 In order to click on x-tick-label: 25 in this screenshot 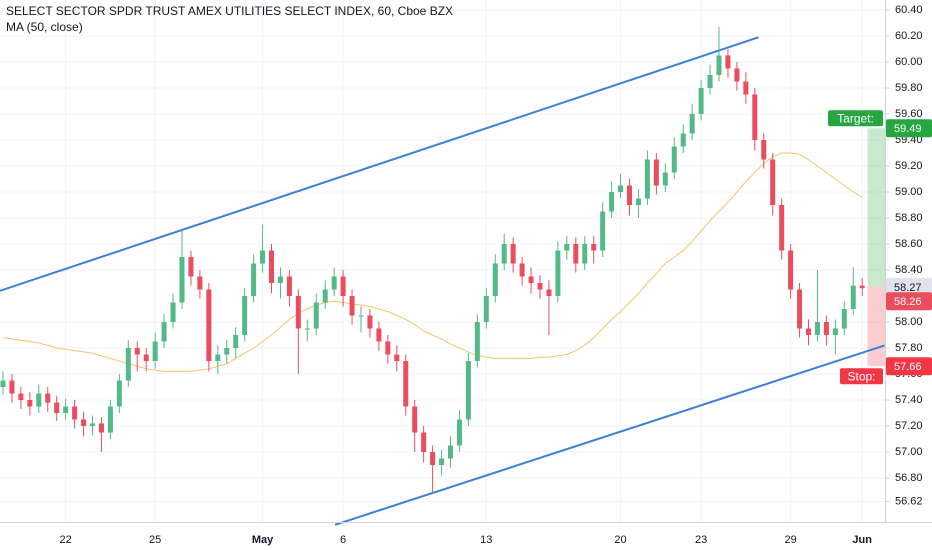, I will do `click(155, 540)`.